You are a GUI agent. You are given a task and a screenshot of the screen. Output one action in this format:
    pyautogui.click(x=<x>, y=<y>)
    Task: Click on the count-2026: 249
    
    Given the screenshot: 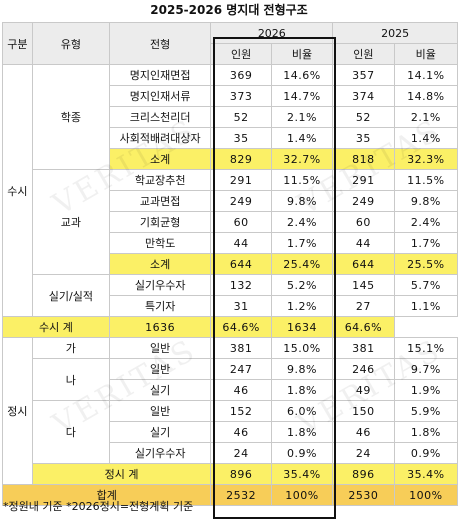 What is the action you would take?
    pyautogui.click(x=241, y=201)
    